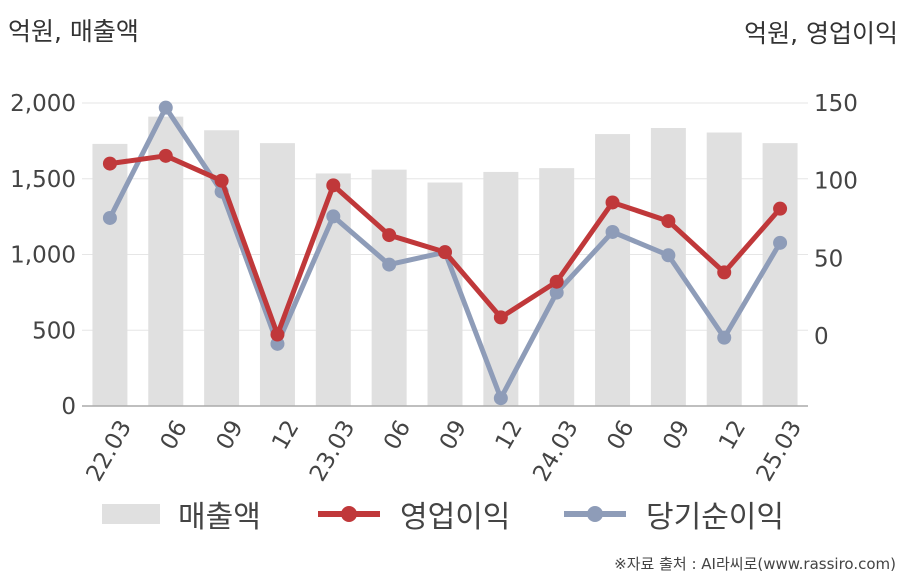  I want to click on x-tick-label: 25.03, so click(779, 451).